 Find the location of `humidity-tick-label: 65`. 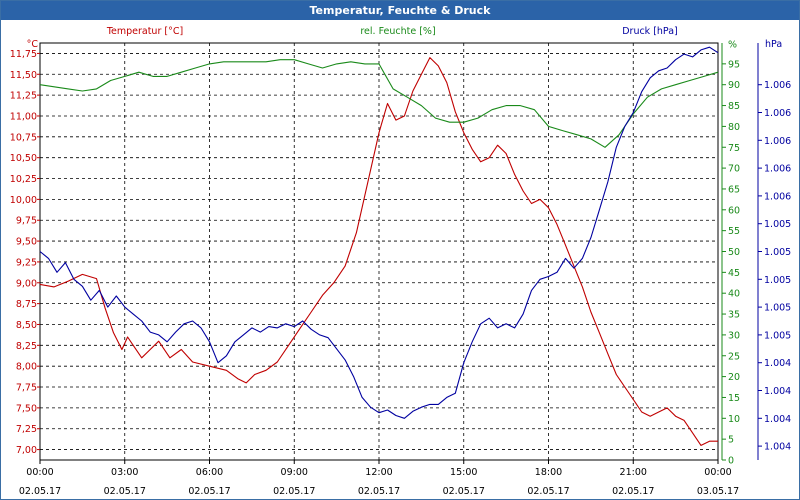

humidity-tick-label: 65 is located at coordinates (734, 189).